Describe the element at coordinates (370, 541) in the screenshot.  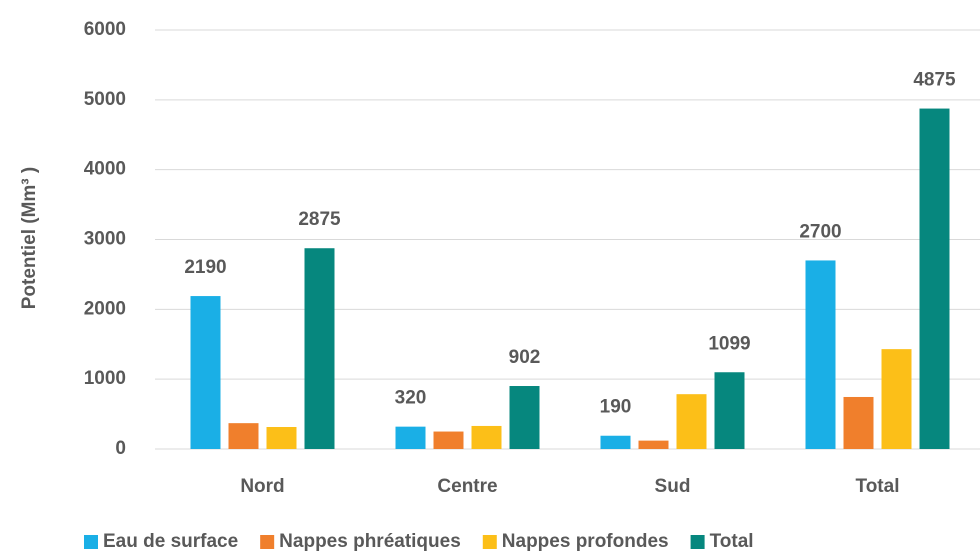
I see `legend-label: Nappes phréatiques` at that location.